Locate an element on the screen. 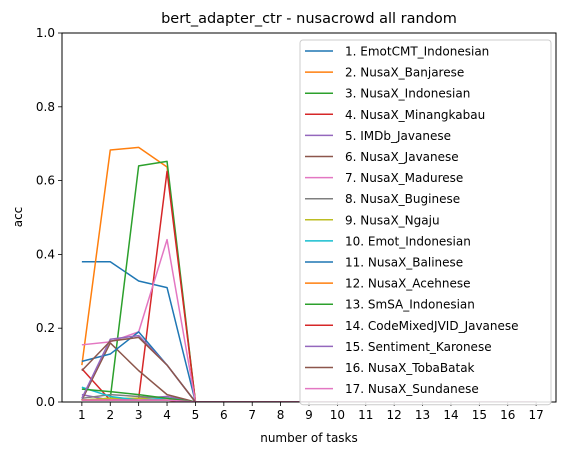  y-tick-label: 0.2 is located at coordinates (45, 328).